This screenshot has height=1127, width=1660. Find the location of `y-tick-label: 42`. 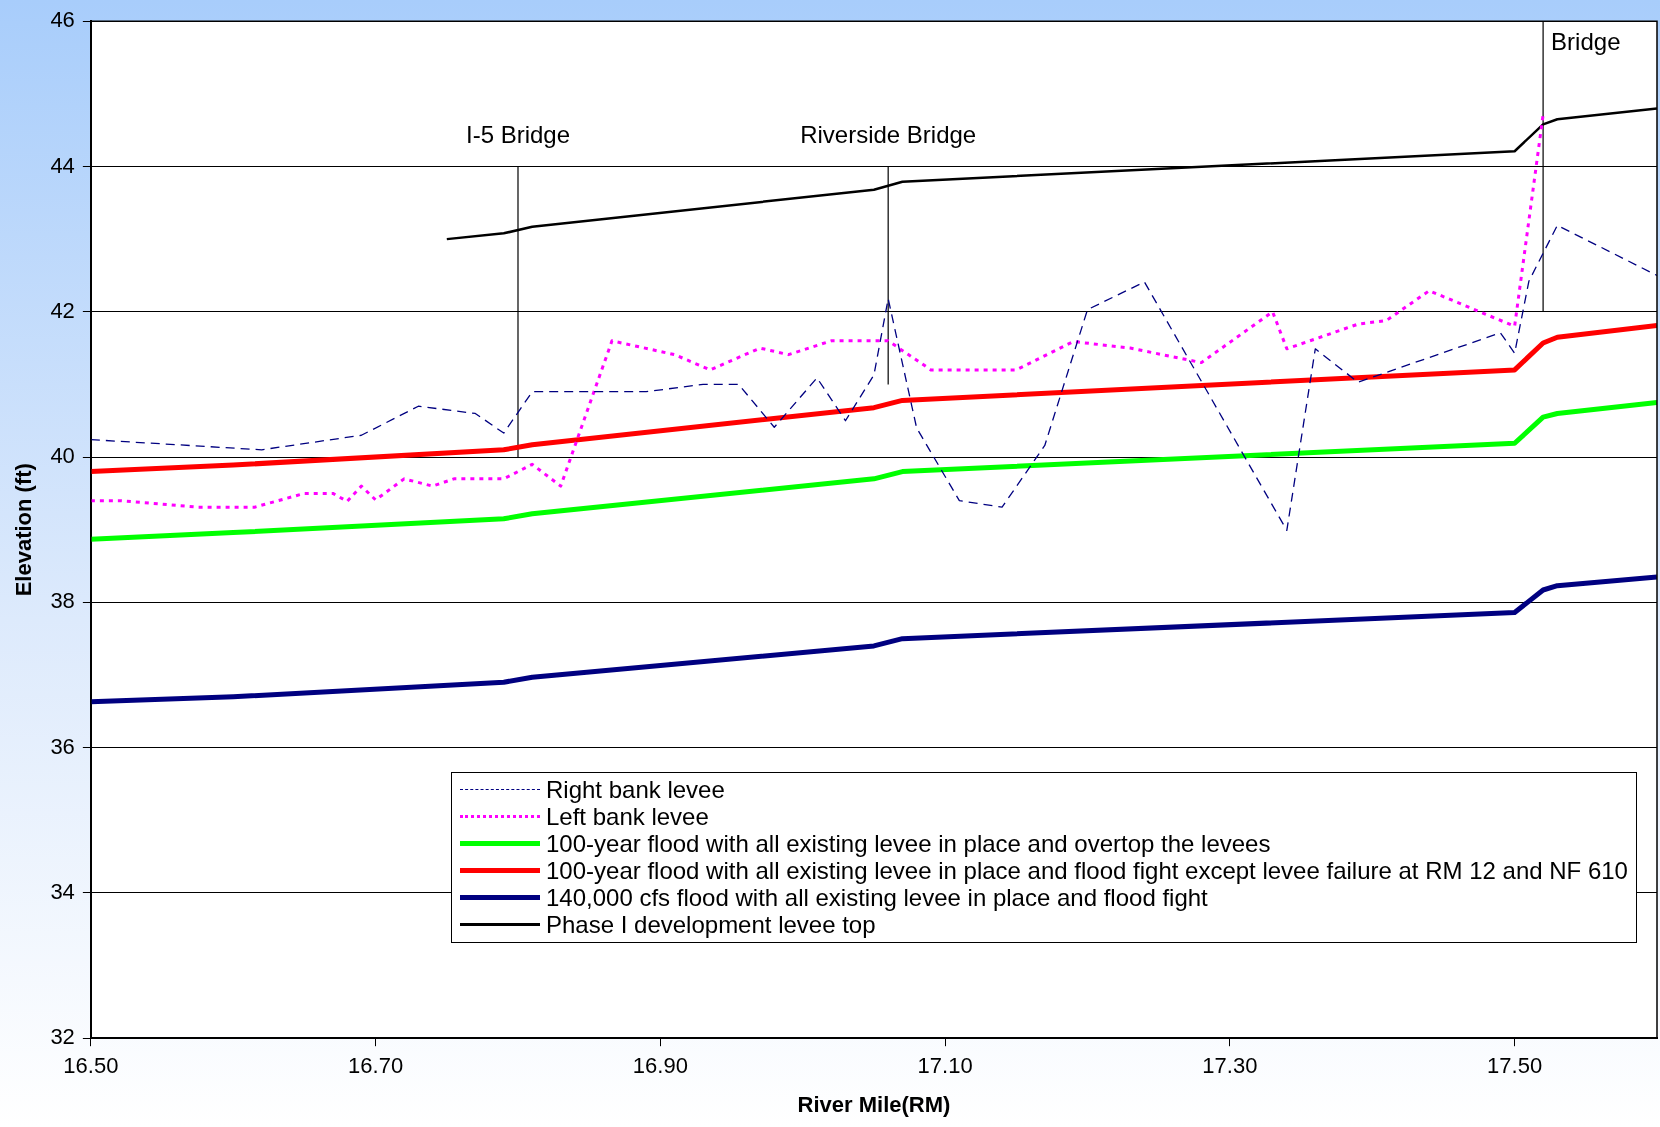

y-tick-label: 42 is located at coordinates (62, 310).